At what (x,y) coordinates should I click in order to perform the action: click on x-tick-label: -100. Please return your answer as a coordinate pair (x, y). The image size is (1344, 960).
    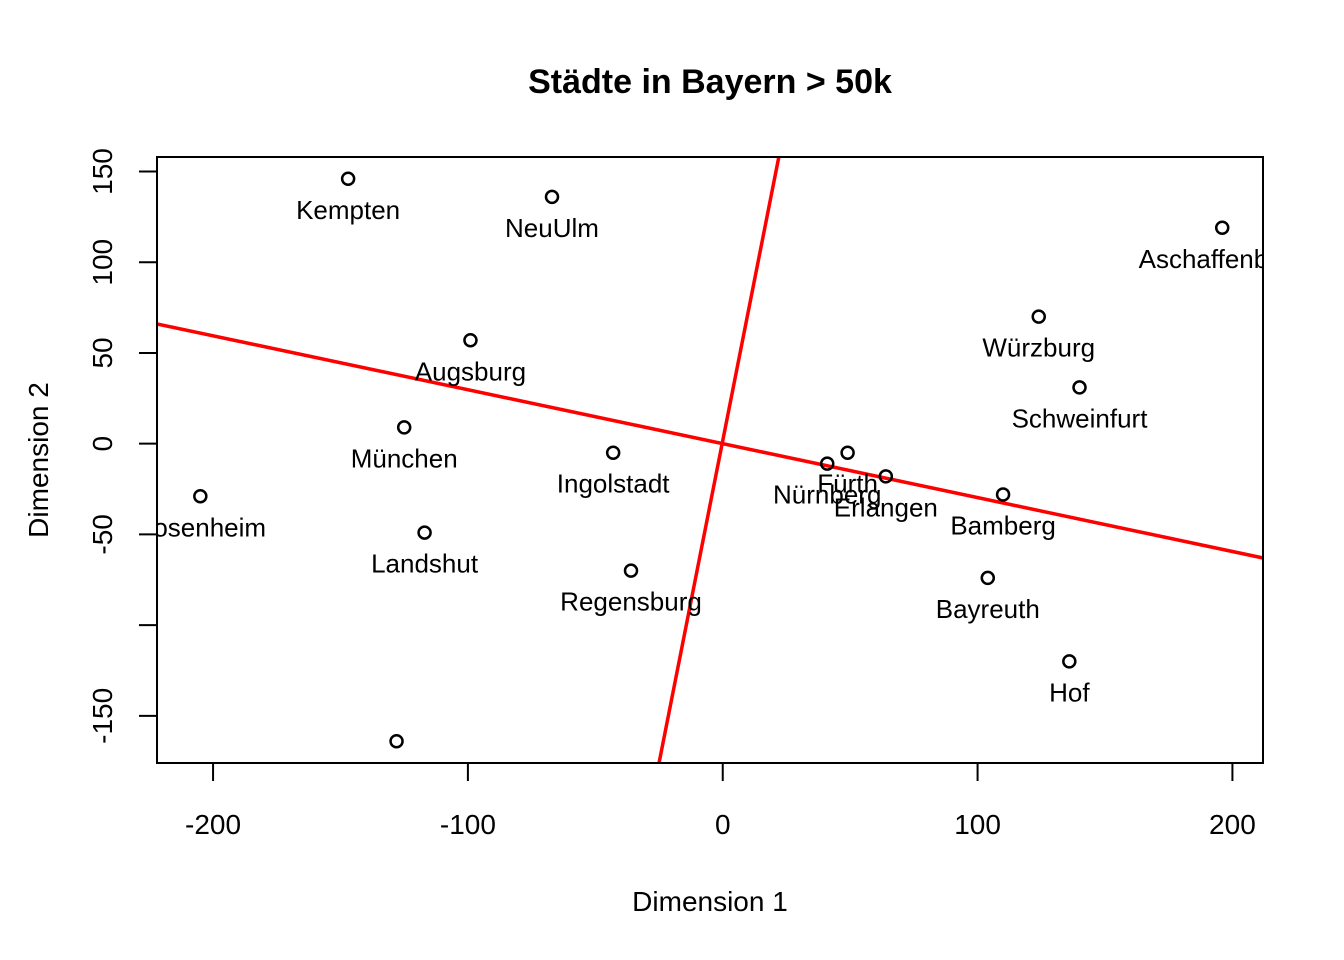
    Looking at the image, I should click on (468, 824).